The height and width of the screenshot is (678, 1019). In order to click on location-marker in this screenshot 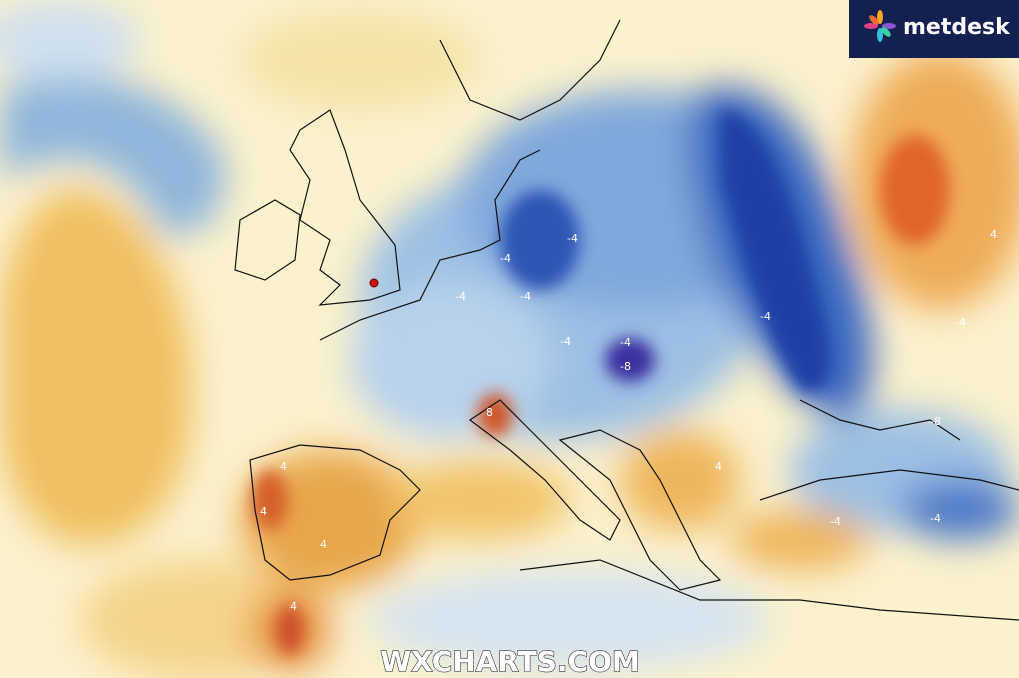, I will do `click(374, 283)`.